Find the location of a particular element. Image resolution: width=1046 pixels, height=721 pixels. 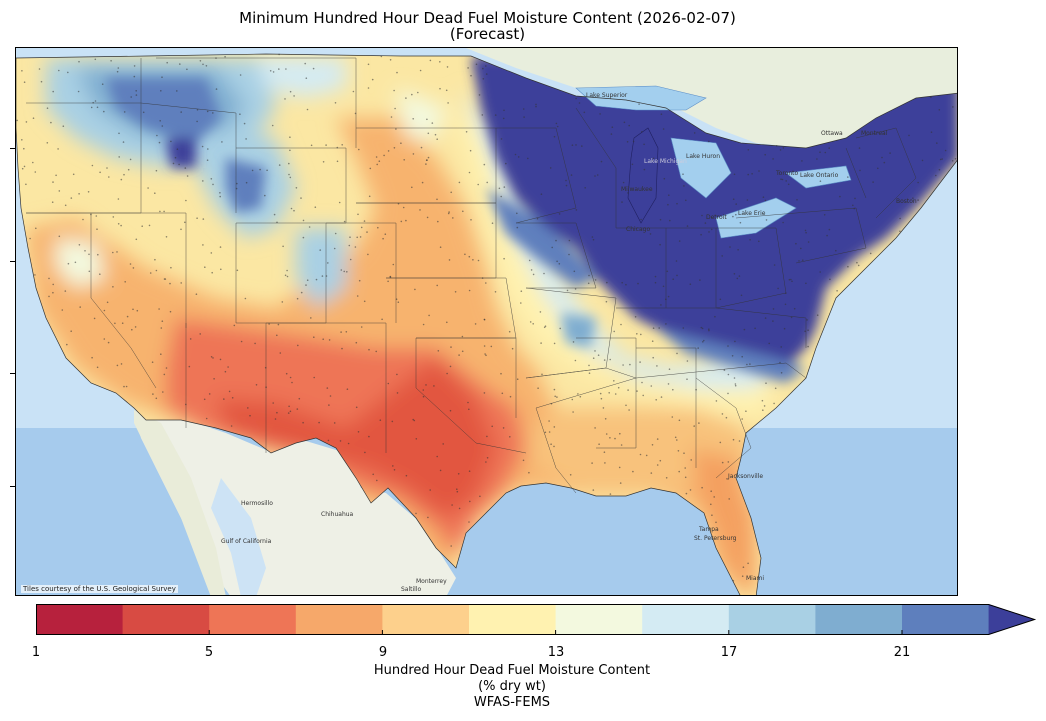

city-label-saltillo: Saltillo is located at coordinates (411, 589).